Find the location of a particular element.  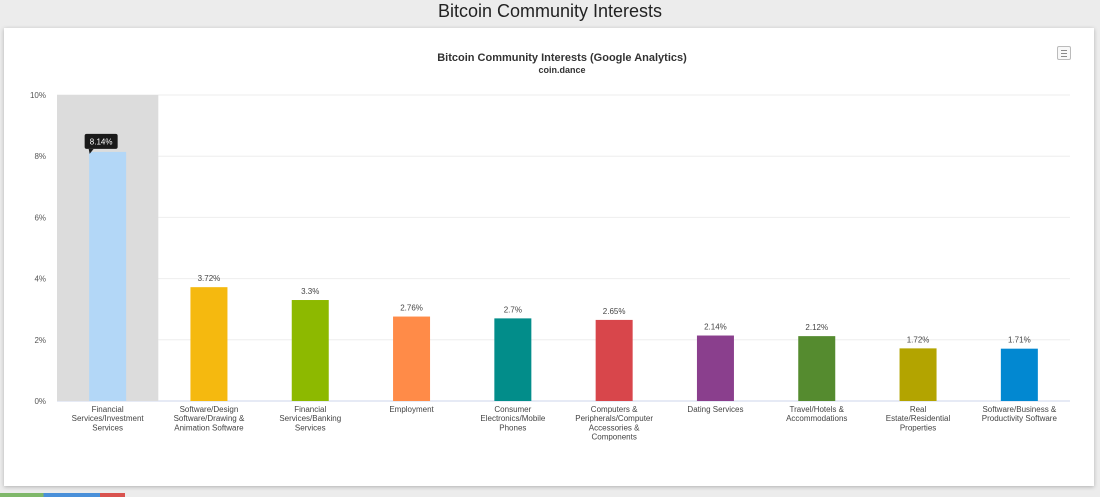

x-tick-label: Employment is located at coordinates (411, 409).